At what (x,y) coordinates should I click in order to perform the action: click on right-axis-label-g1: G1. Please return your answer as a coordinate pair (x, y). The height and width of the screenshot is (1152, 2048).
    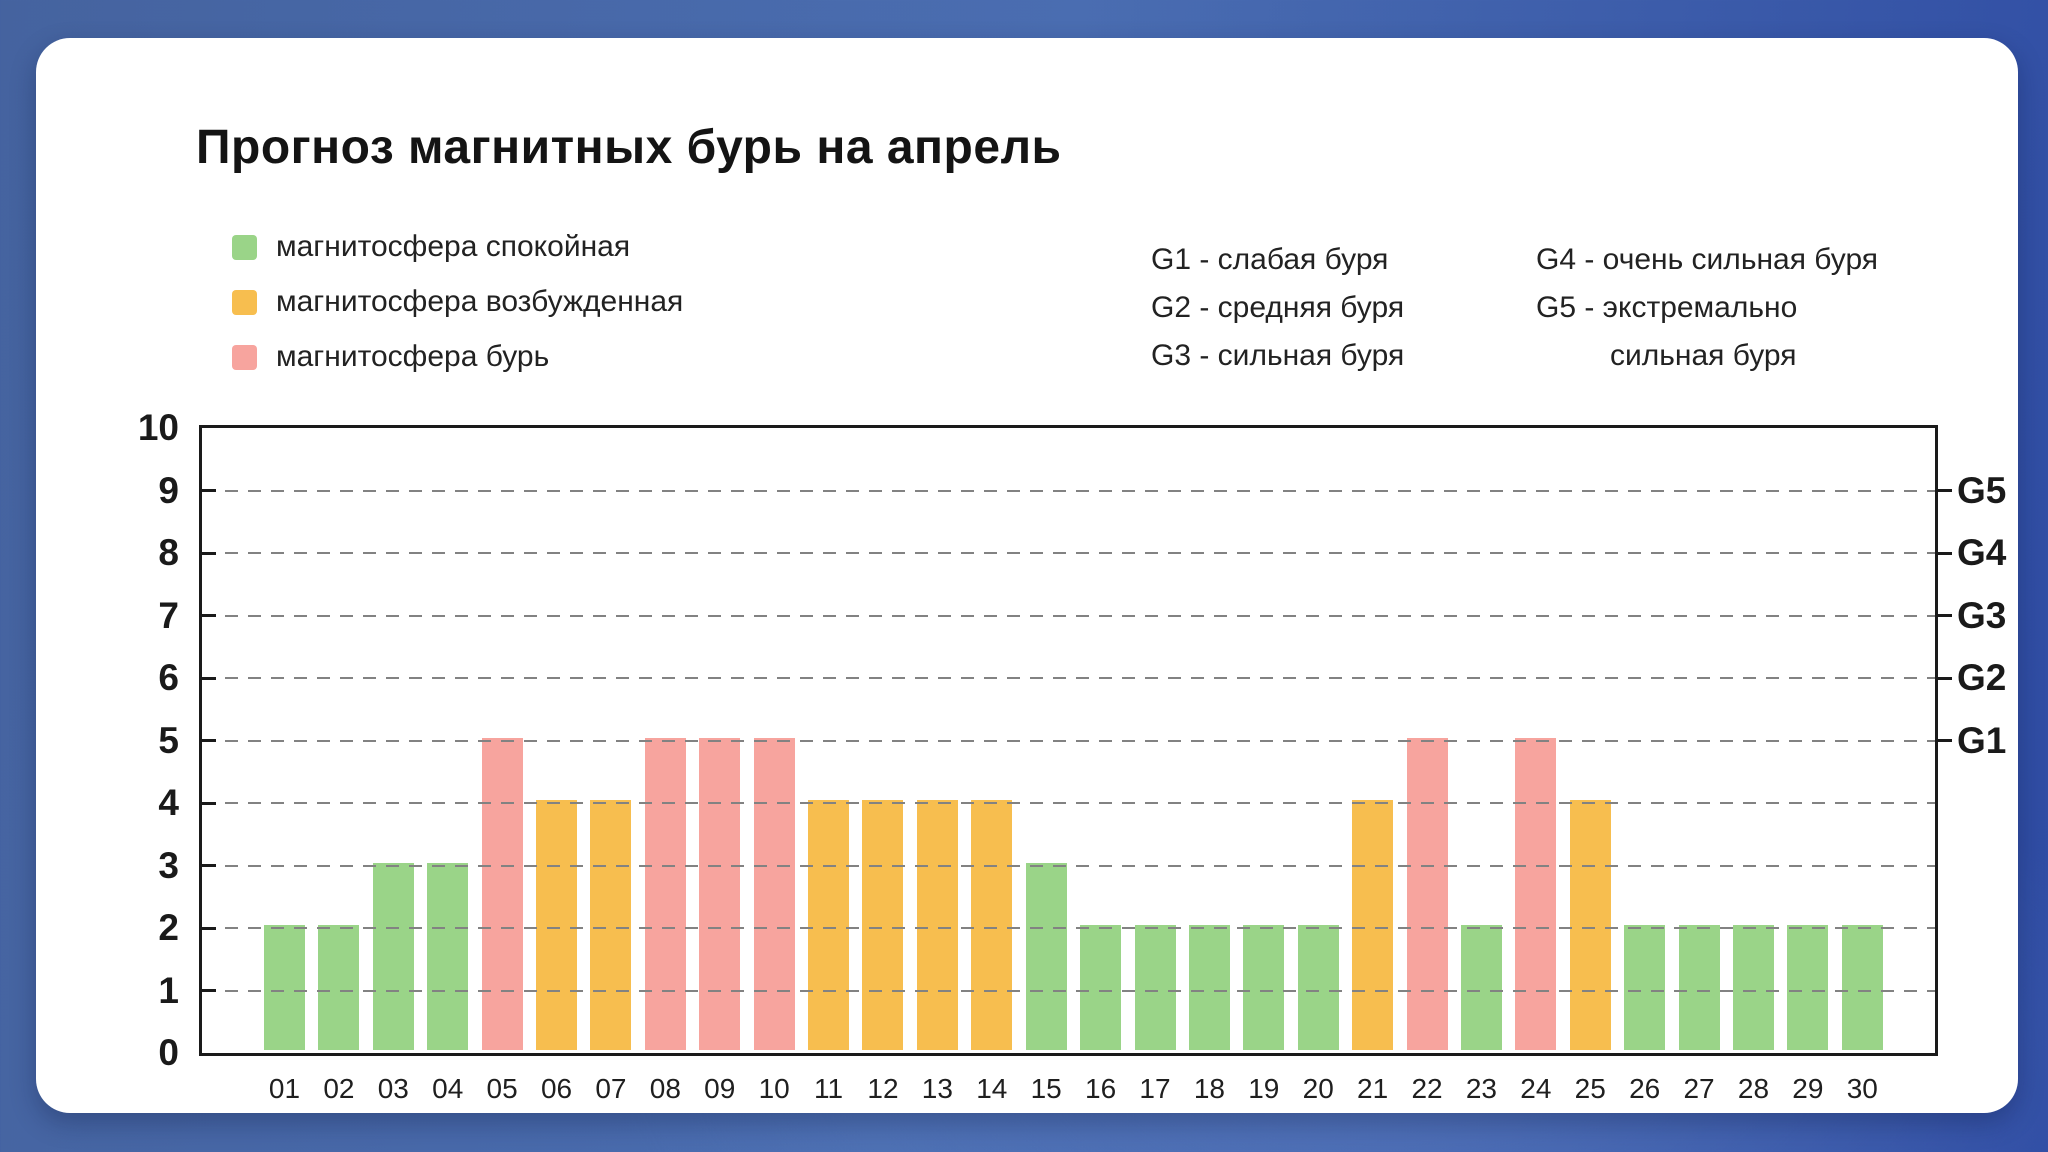
    Looking at the image, I should click on (1982, 740).